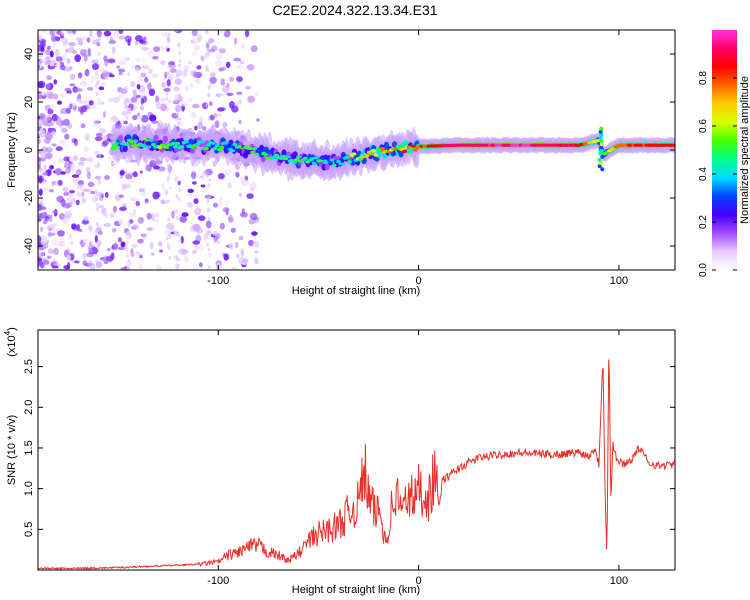 The width and height of the screenshot is (750, 600). Describe the element at coordinates (12, 450) in the screenshot. I see `snr-y-axis-label: SNR (10 * v/v)` at that location.